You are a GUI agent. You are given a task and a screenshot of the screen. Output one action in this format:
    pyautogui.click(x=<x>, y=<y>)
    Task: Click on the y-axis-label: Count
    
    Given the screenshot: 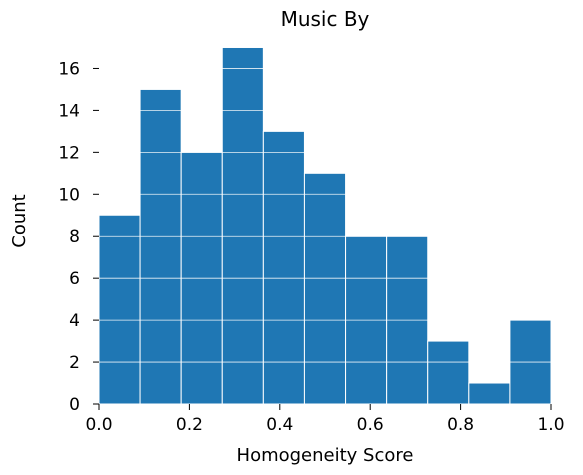 What is the action you would take?
    pyautogui.click(x=19, y=220)
    